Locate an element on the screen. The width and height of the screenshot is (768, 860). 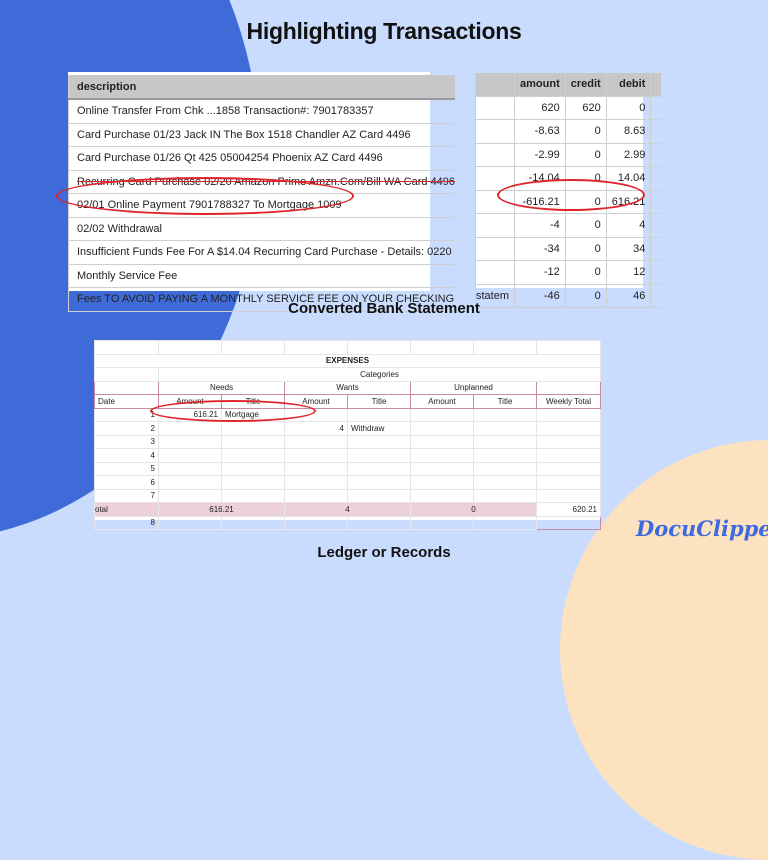
debit-cell: 46 is located at coordinates (628, 296).